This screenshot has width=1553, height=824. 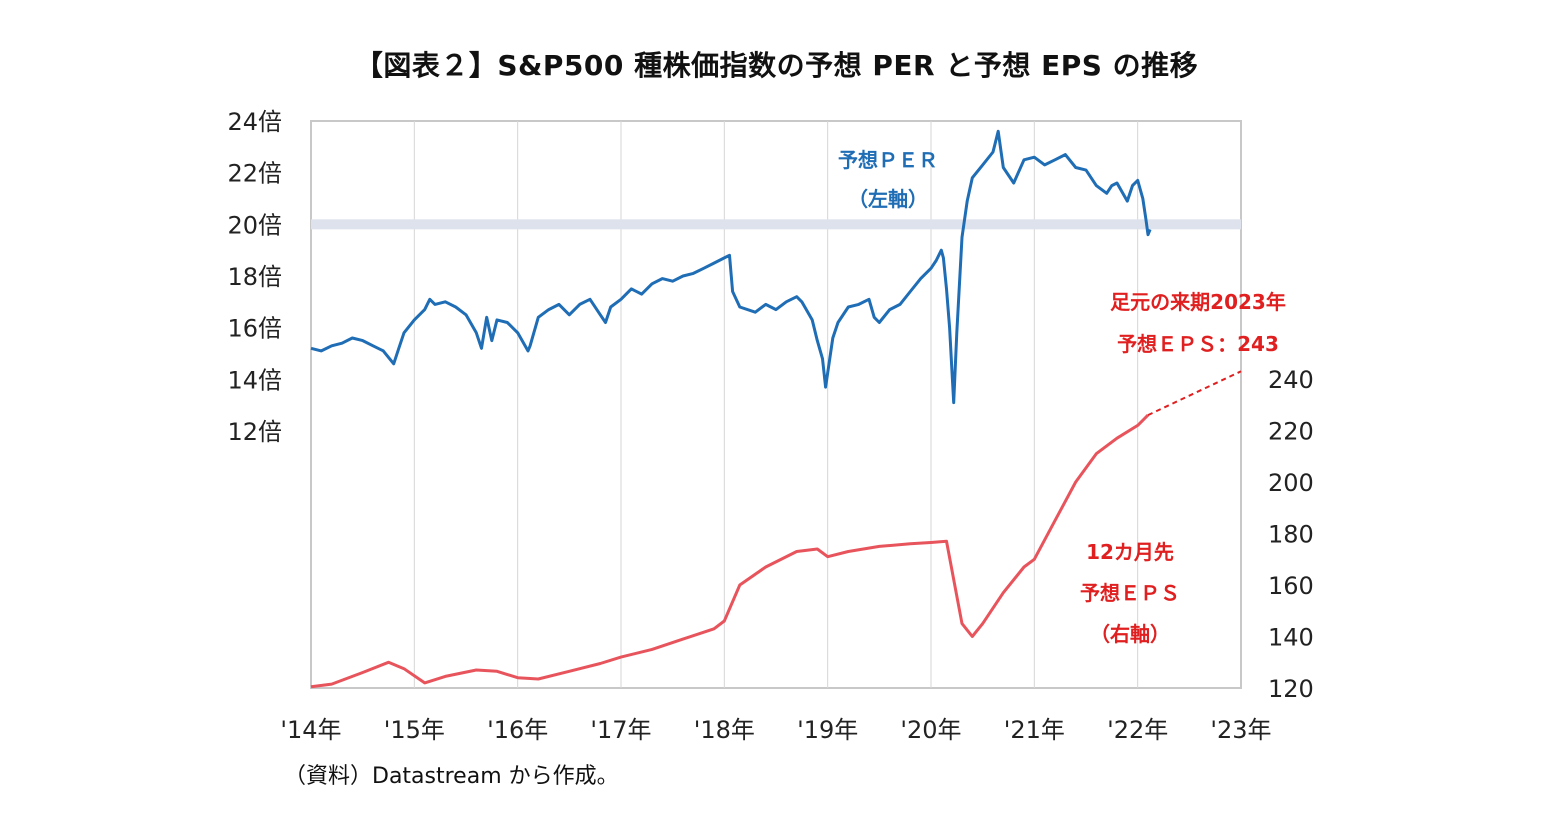 I want to click on right-tick-label: 240, so click(x=1291, y=380).